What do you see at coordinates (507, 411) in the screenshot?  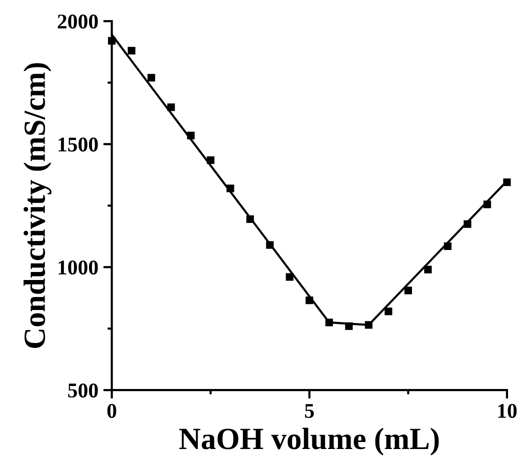 I see `x-tick-label: 10` at bounding box center [507, 411].